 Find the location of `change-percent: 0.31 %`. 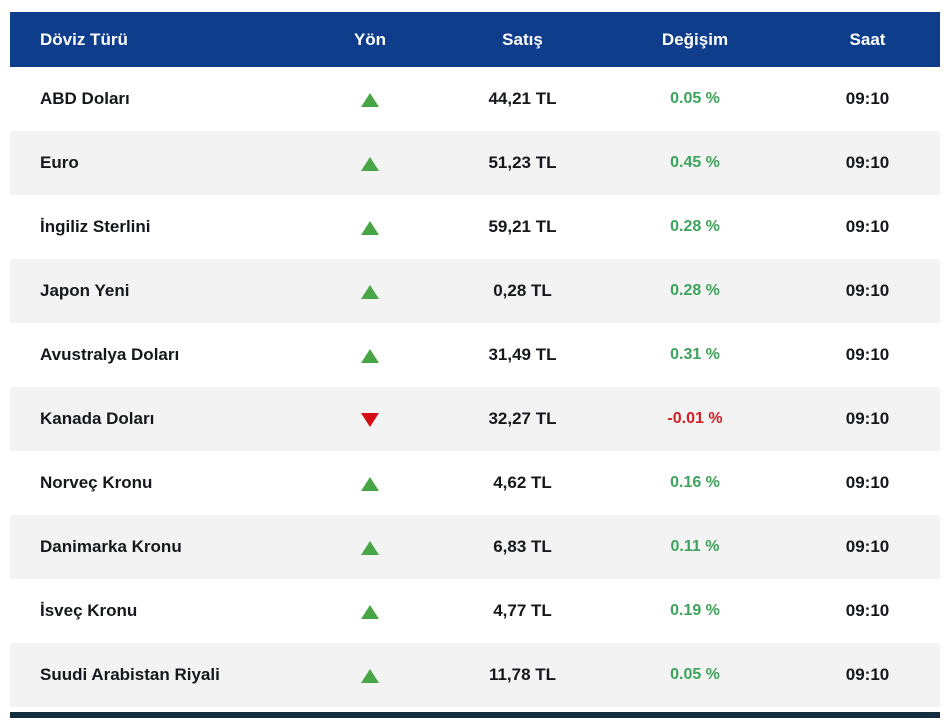

change-percent: 0.31 % is located at coordinates (695, 354).